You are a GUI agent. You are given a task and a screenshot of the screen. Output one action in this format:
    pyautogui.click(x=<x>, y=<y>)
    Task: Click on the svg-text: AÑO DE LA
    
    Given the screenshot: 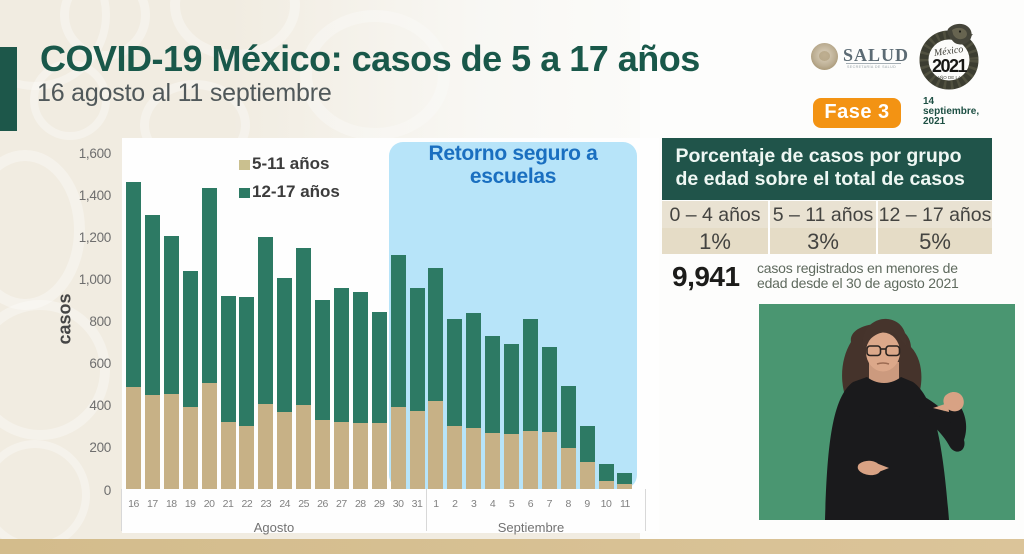 What is the action you would take?
    pyautogui.click(x=949, y=77)
    